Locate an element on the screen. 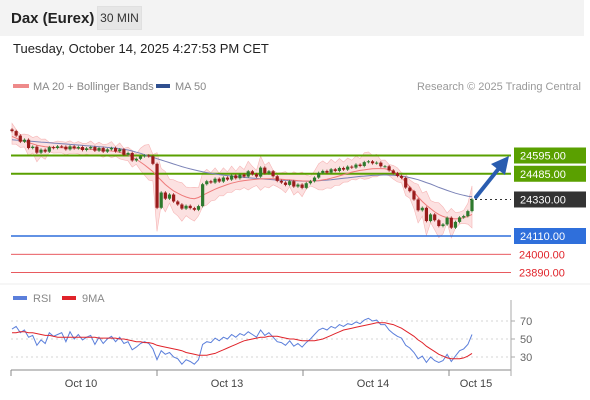 This screenshot has height=400, width=590. ma20-legend-swatch is located at coordinates (21, 86).